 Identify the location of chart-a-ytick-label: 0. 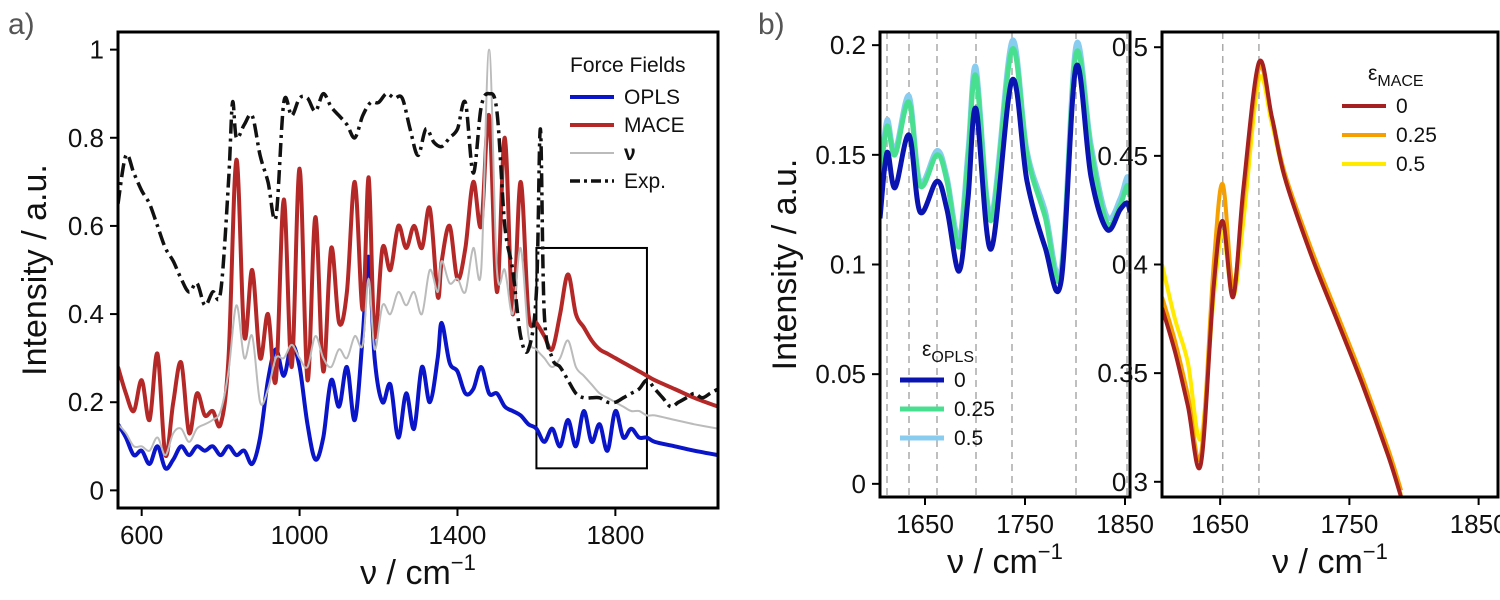
(97, 490).